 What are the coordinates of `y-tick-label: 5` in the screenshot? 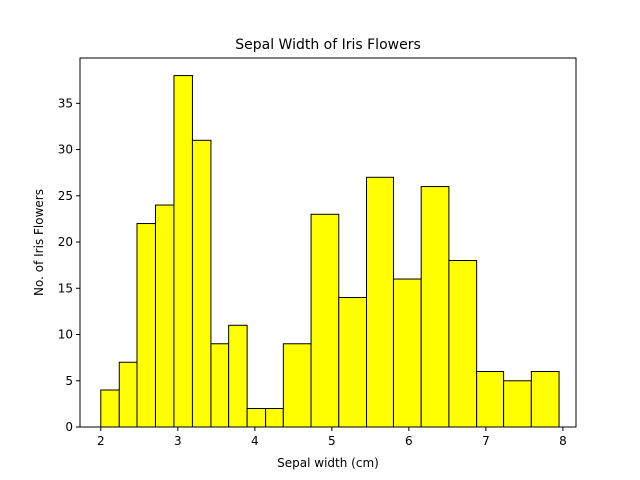 It's located at (69, 381).